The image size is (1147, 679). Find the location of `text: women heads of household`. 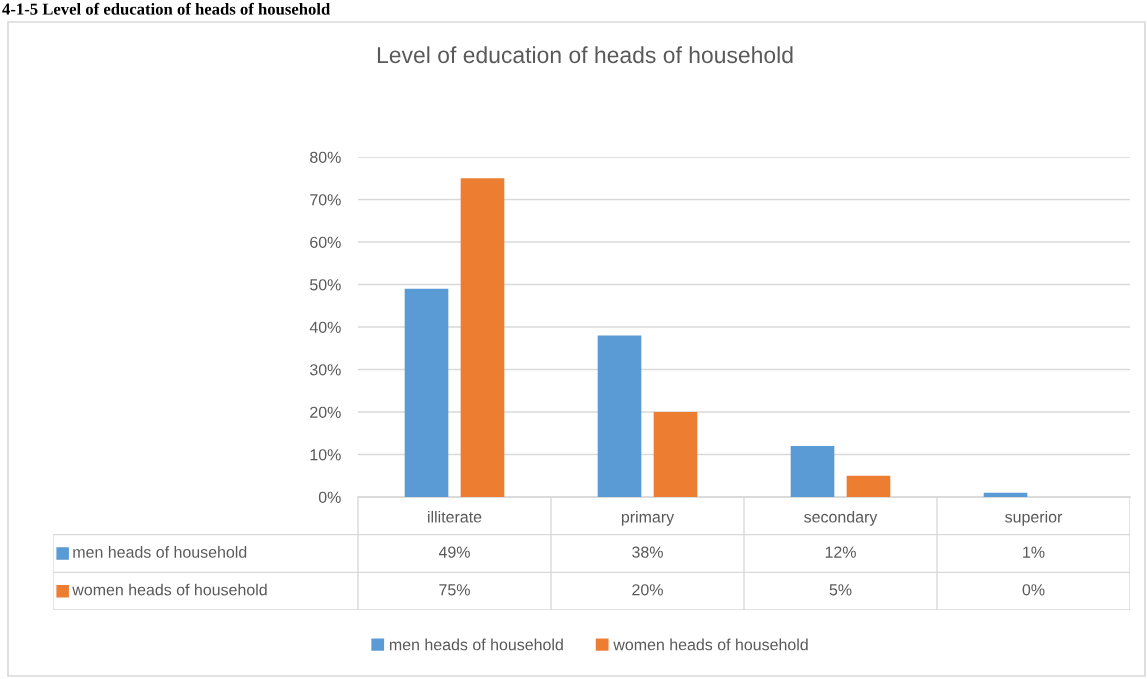

text: women heads of household is located at coordinates (169, 589).